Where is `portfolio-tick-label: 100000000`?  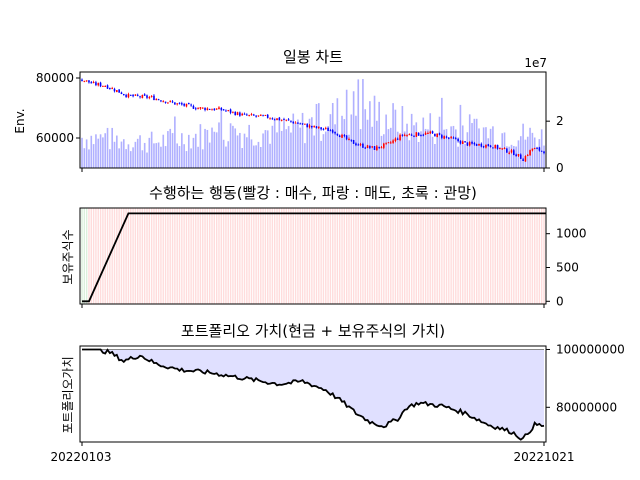 portfolio-tick-label: 100000000 is located at coordinates (590, 349).